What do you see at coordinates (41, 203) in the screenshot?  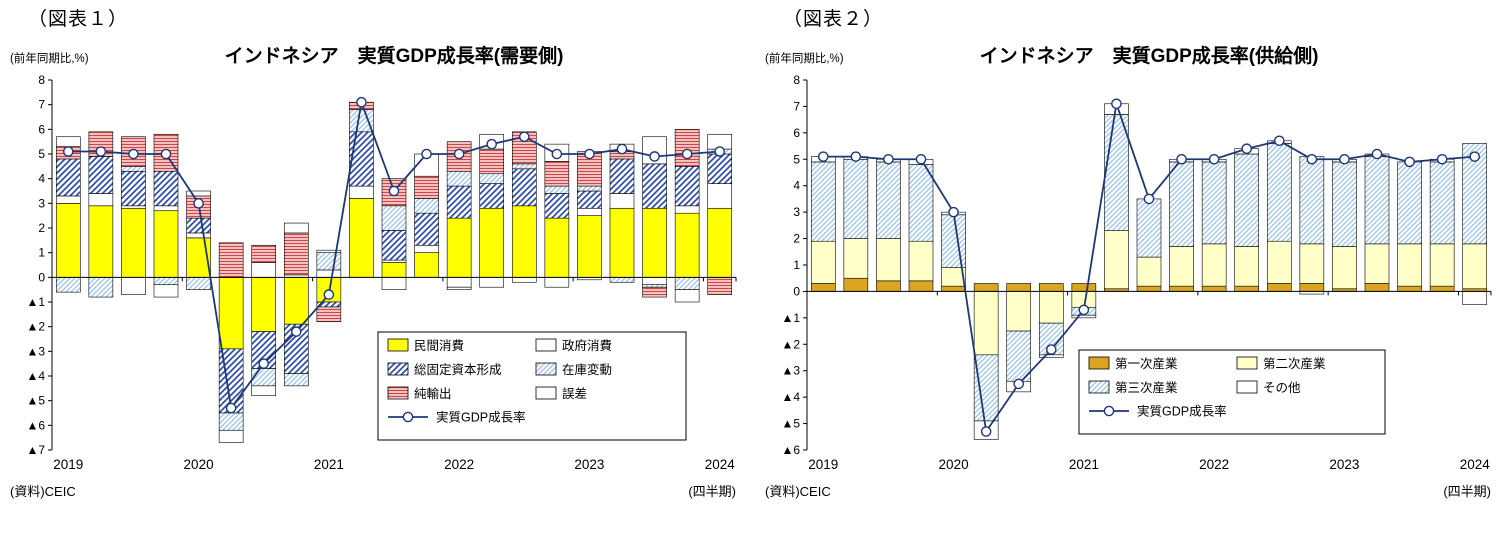 I see `svg-text: 3` at bounding box center [41, 203].